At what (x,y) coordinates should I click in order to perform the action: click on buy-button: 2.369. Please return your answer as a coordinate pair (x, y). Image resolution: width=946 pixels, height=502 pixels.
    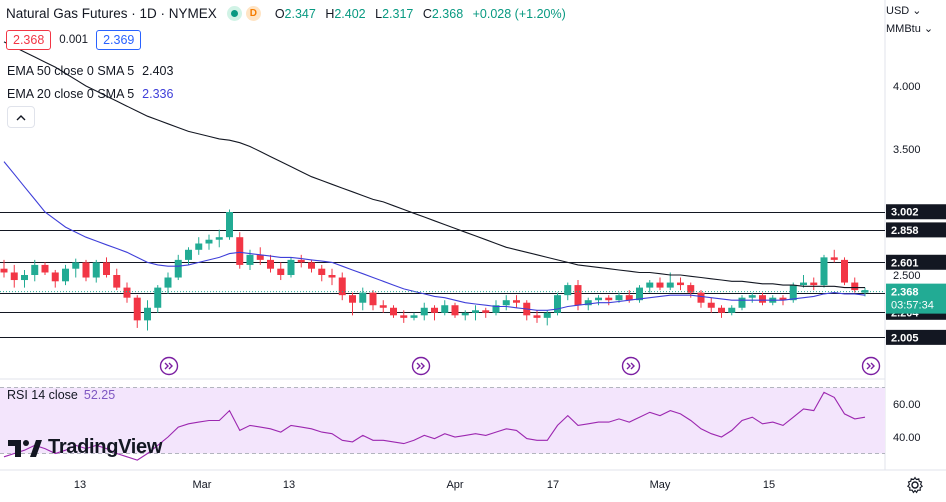
    Looking at the image, I should click on (119, 40).